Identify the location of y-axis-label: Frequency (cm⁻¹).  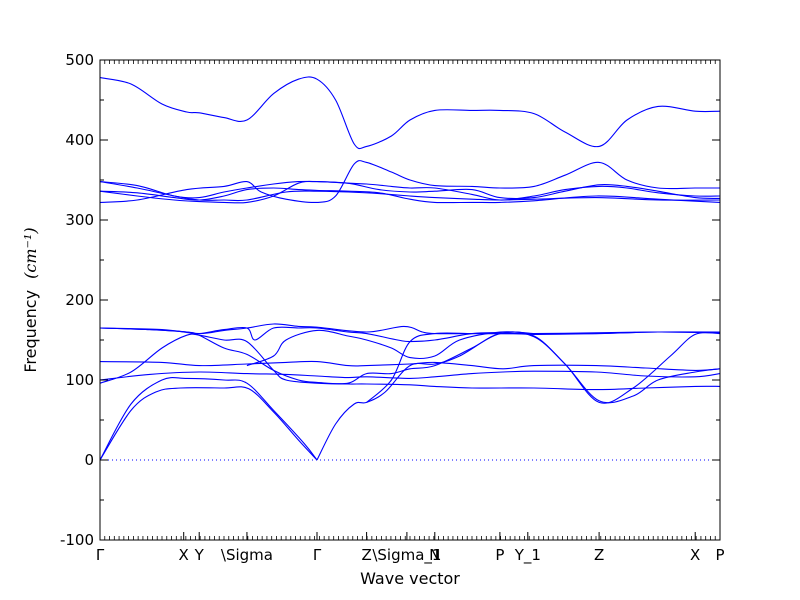
(30, 299).